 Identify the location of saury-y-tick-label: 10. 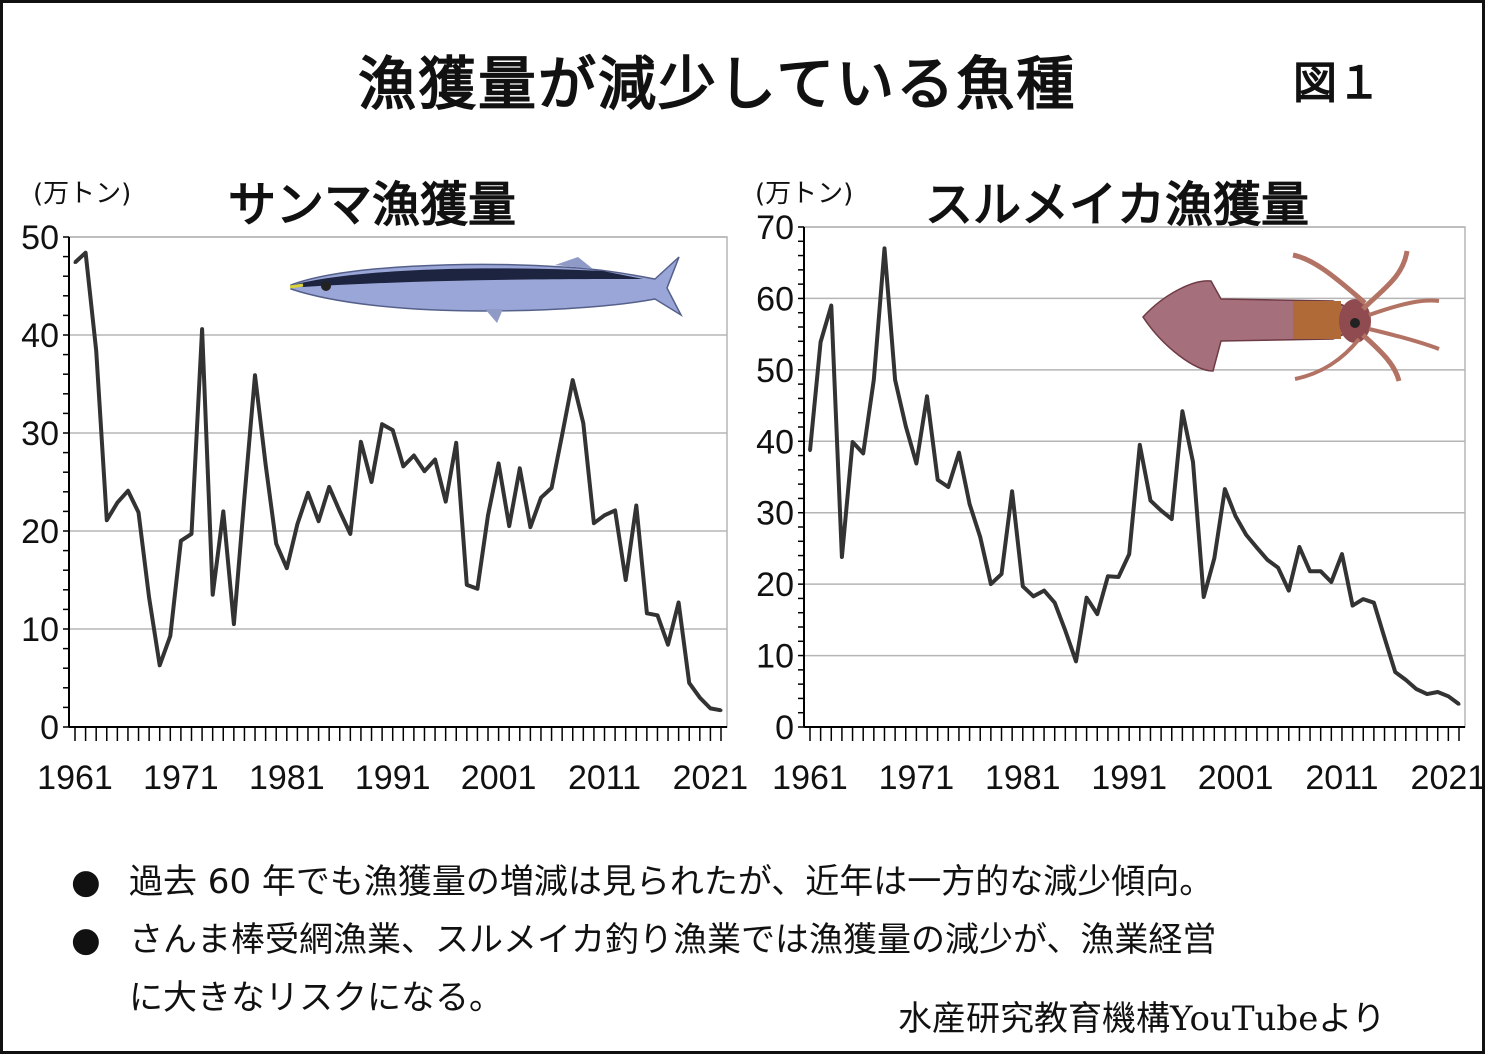
(40, 630).